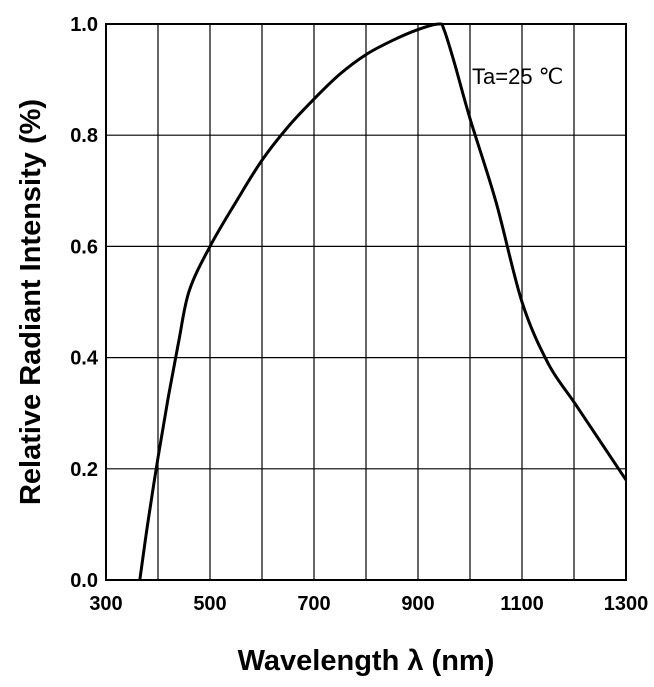  Describe the element at coordinates (84, 25) in the screenshot. I see `y-tick-label: 1.0` at that location.